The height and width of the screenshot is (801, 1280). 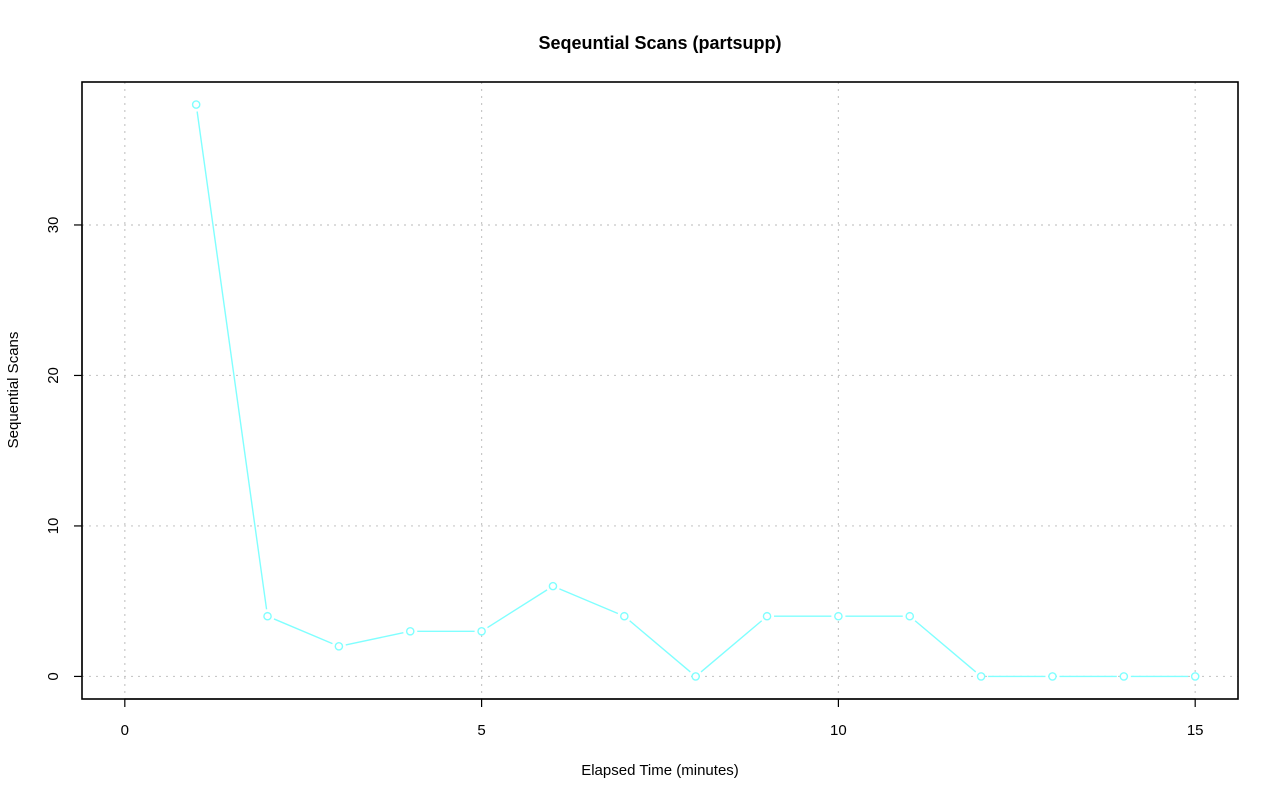 I want to click on x-axis: 0 5 10 15, so click(x=662, y=718).